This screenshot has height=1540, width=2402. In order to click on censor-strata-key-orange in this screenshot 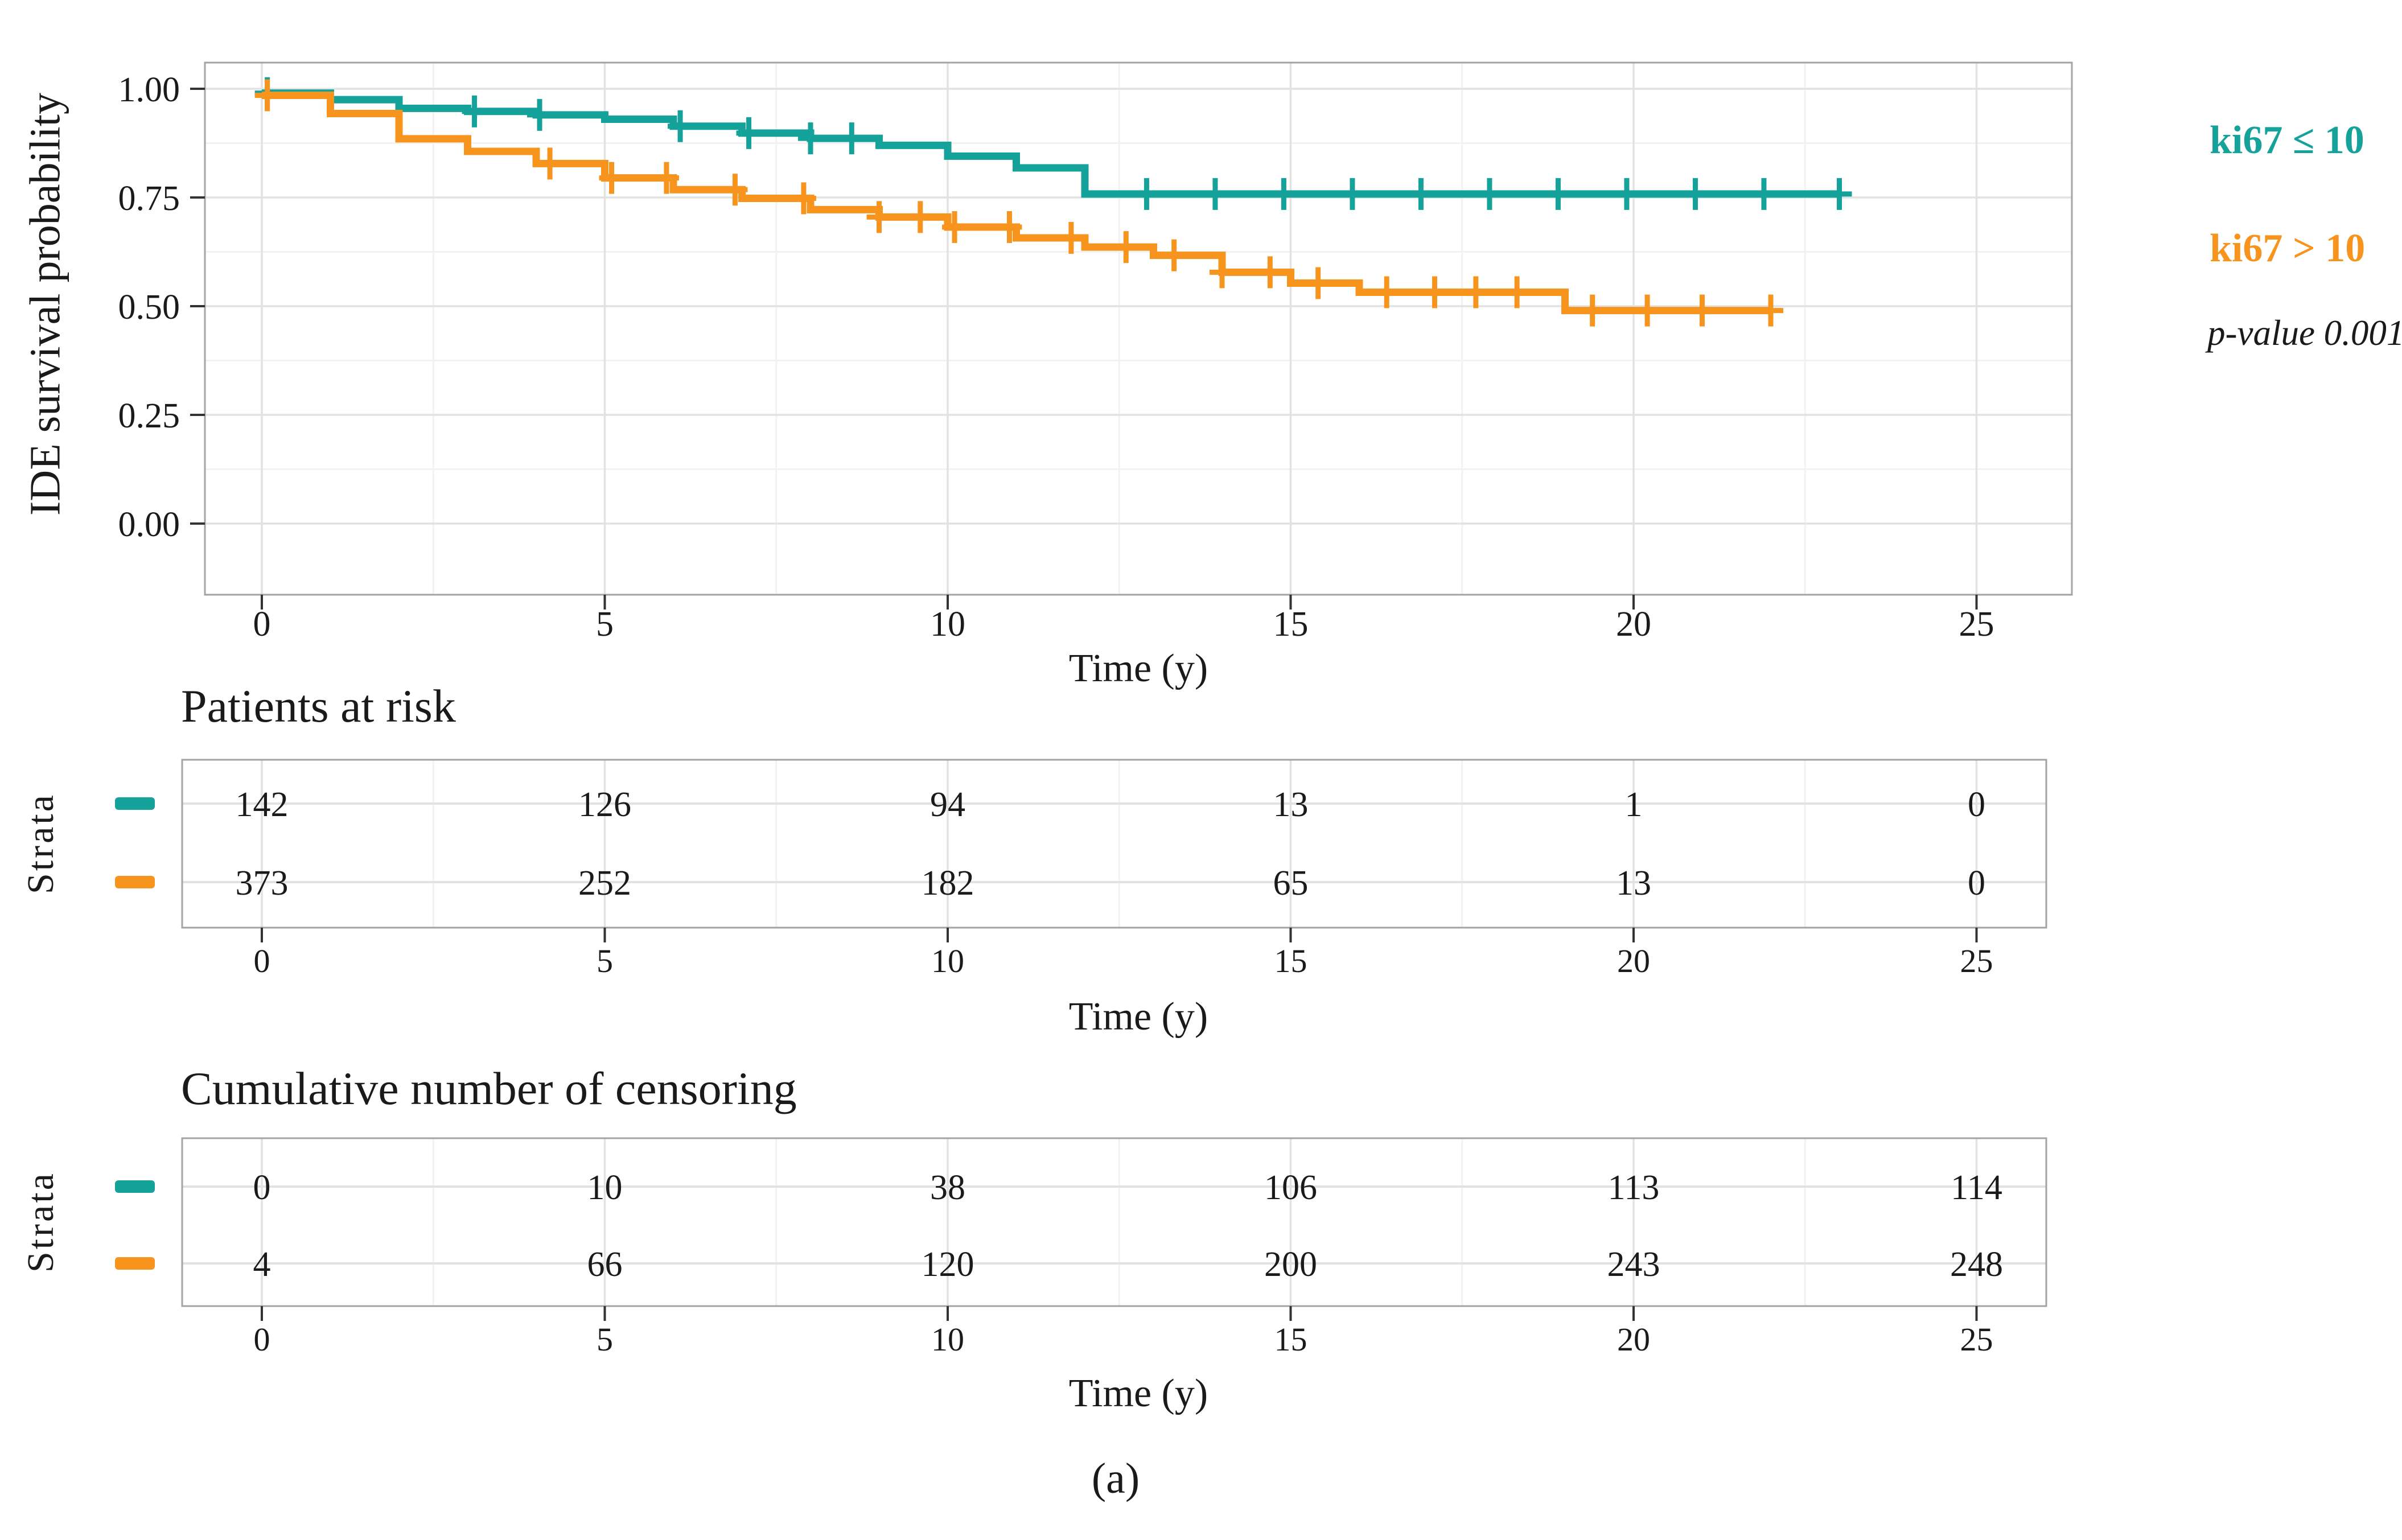, I will do `click(135, 1263)`.